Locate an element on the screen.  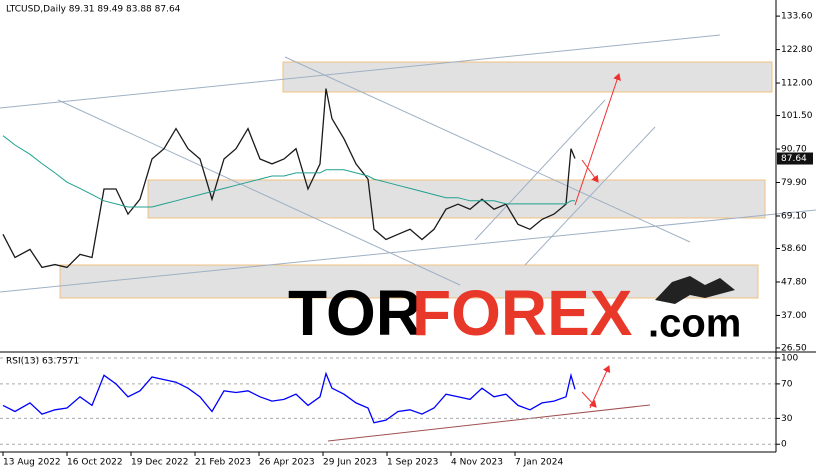
y-tick-label: 58.60 is located at coordinates (794, 249).